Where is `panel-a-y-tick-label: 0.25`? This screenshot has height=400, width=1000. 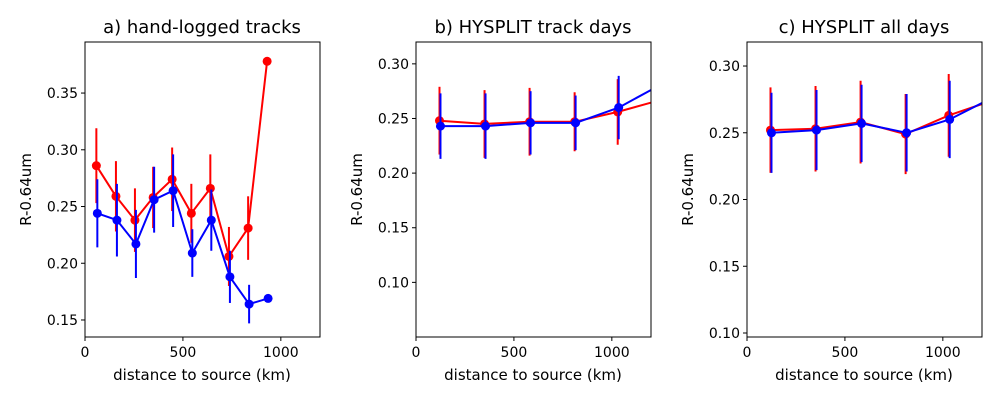
panel-a-y-tick-label: 0.25 is located at coordinates (62, 208).